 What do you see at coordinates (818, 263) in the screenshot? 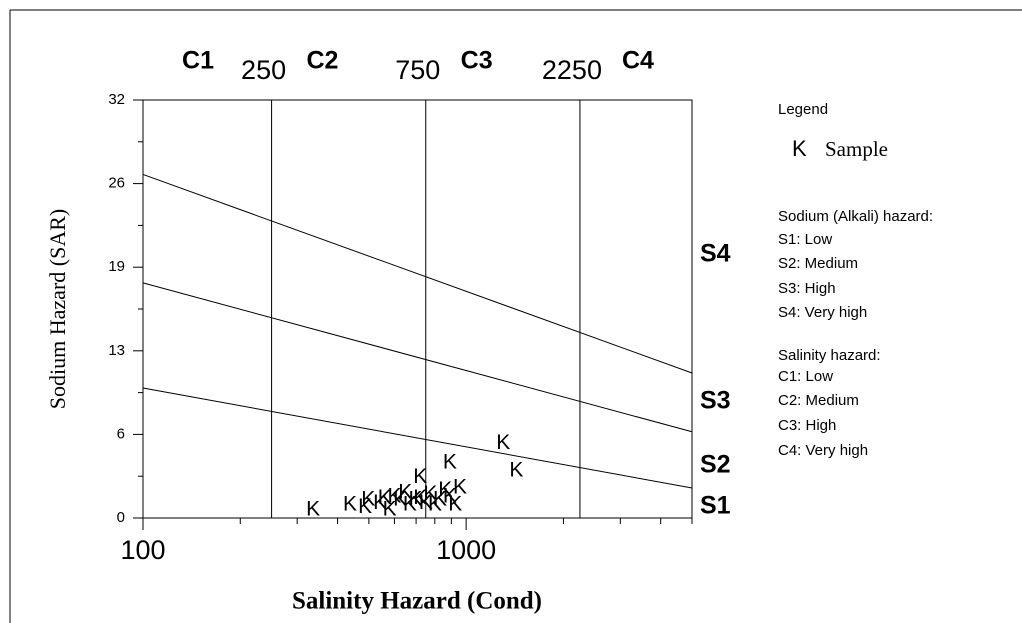
I see `legend-note: S2: Medium` at bounding box center [818, 263].